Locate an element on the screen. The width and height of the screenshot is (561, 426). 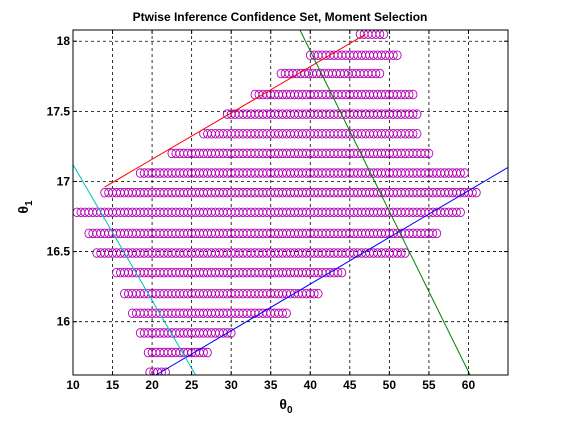
y-tick-labels: 16 16.5 17 17.5 18 is located at coordinates (59, 181).